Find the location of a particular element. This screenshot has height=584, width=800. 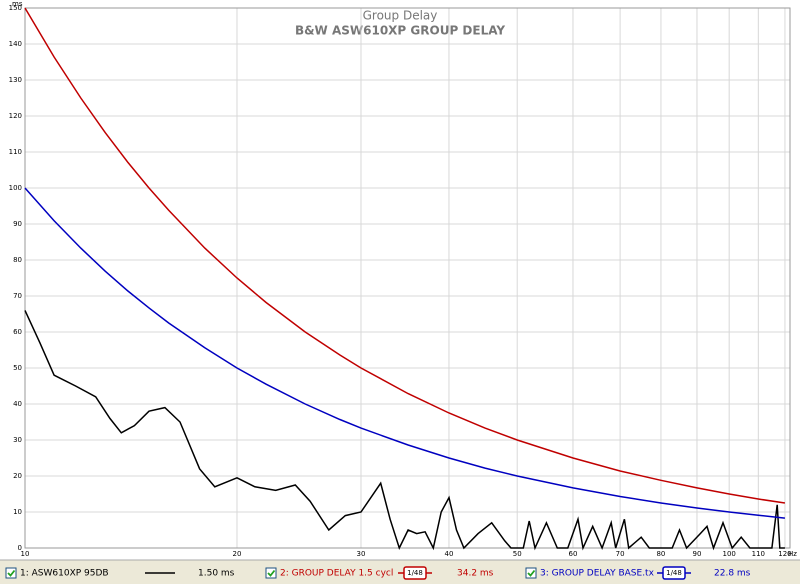

y-tick-label: 10 is located at coordinates (17, 512).